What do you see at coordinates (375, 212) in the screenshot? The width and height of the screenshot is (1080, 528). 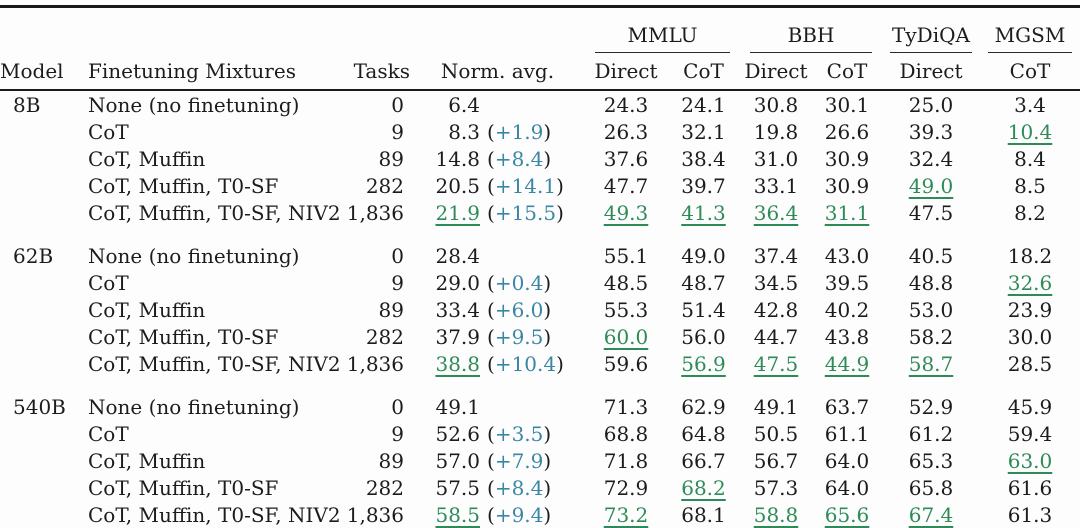 I see `cell-tasks: 1,836` at bounding box center [375, 212].